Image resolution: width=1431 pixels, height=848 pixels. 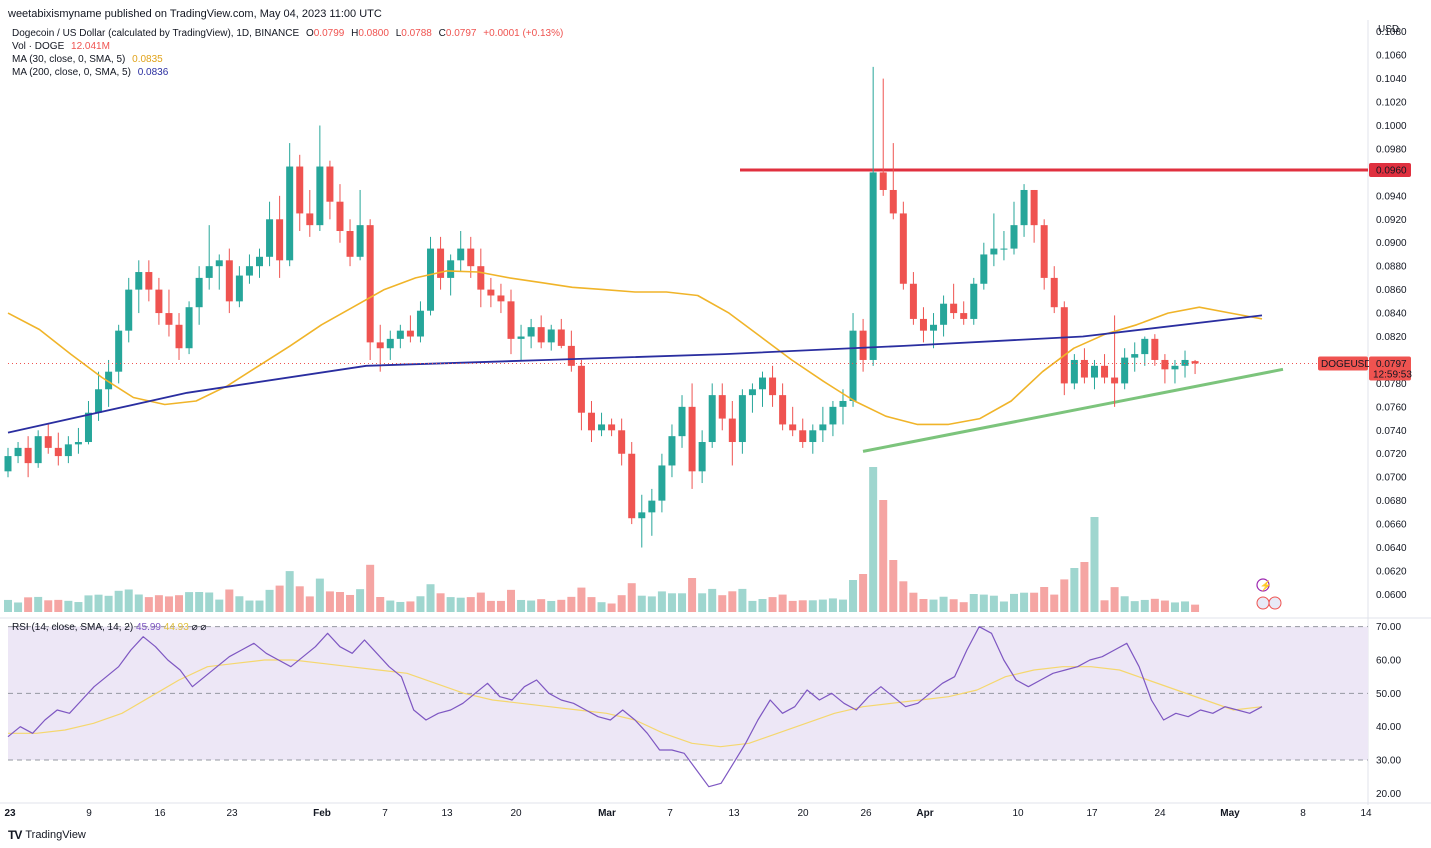 What do you see at coordinates (194, 627) in the screenshot?
I see `visibility-icon: ⌀` at bounding box center [194, 627].